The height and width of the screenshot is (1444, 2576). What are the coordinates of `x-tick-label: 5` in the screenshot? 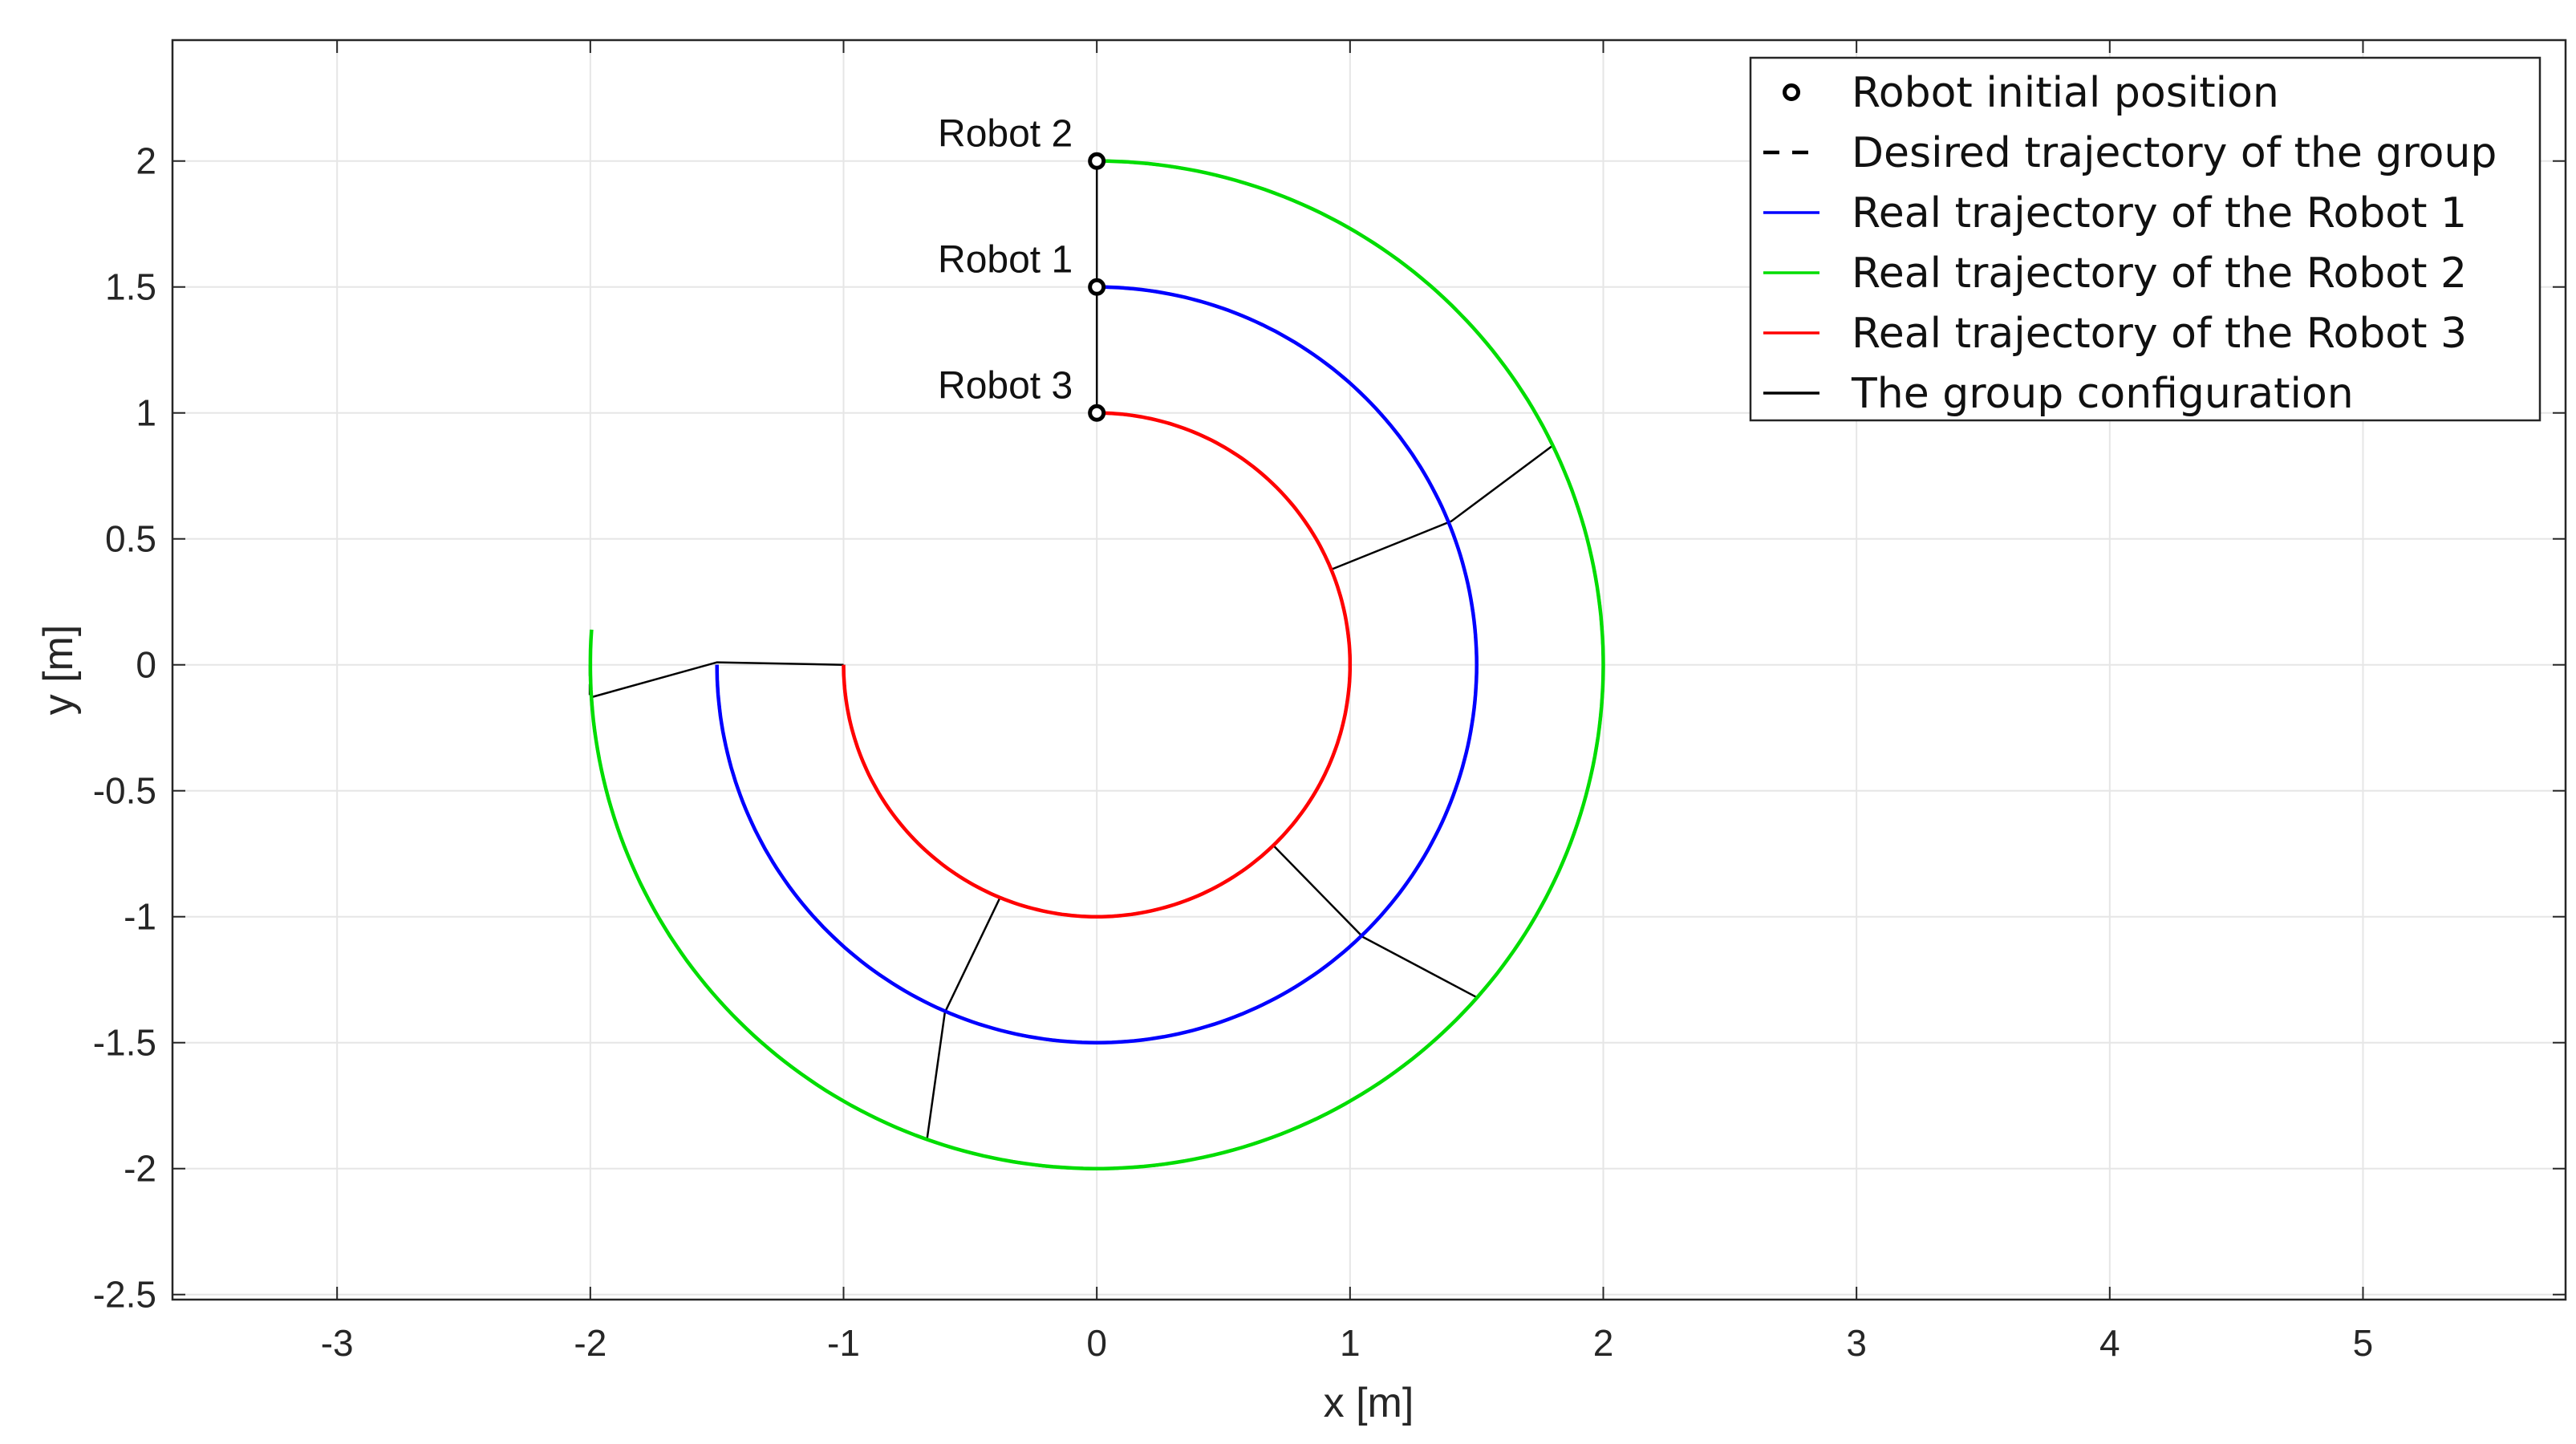 It's located at (2363, 1343).